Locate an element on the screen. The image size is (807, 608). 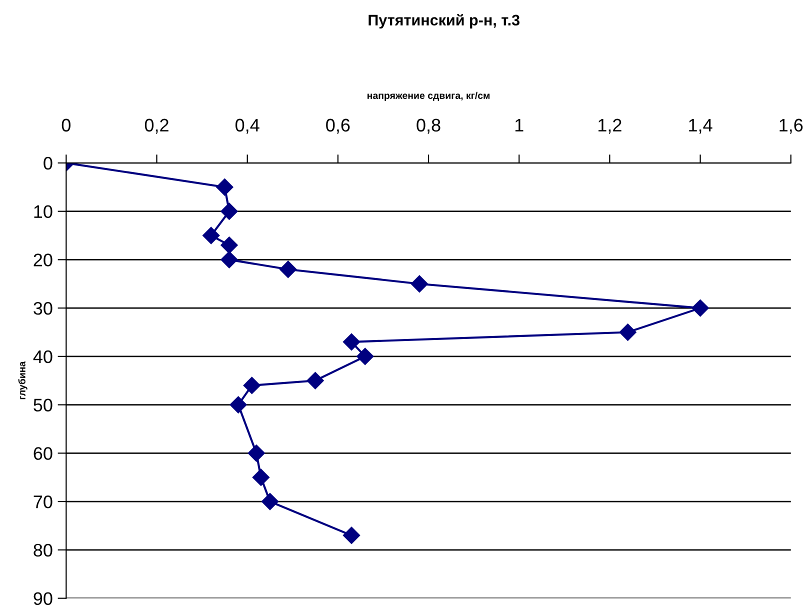
x-tick-label: 0,2 is located at coordinates (156, 126).